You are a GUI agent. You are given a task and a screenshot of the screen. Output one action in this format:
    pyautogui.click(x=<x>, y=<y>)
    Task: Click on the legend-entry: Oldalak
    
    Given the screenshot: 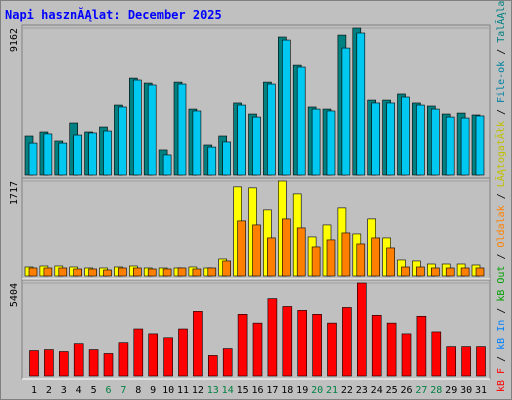 What is the action you would take?
    pyautogui.click(x=501, y=226)
    